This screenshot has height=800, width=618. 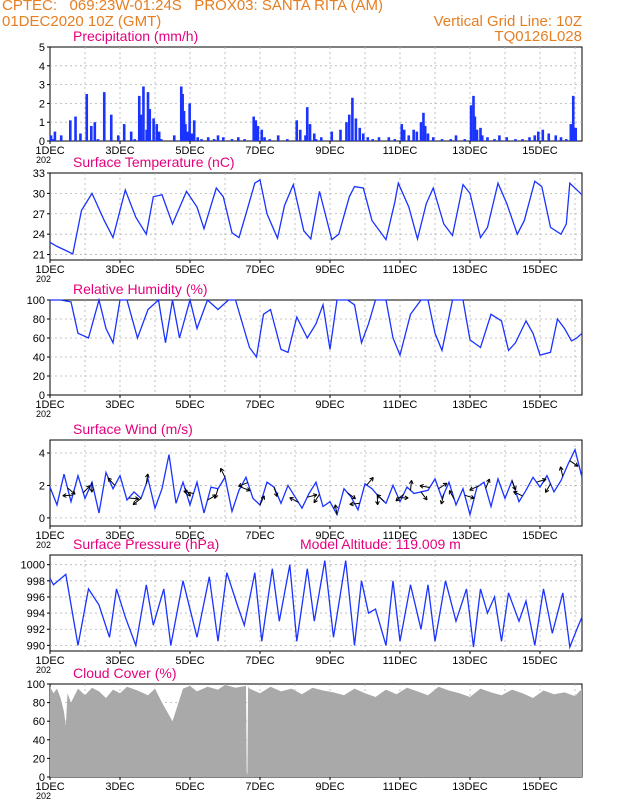 What do you see at coordinates (42, 486) in the screenshot?
I see `y-tick-label: 2` at bounding box center [42, 486].